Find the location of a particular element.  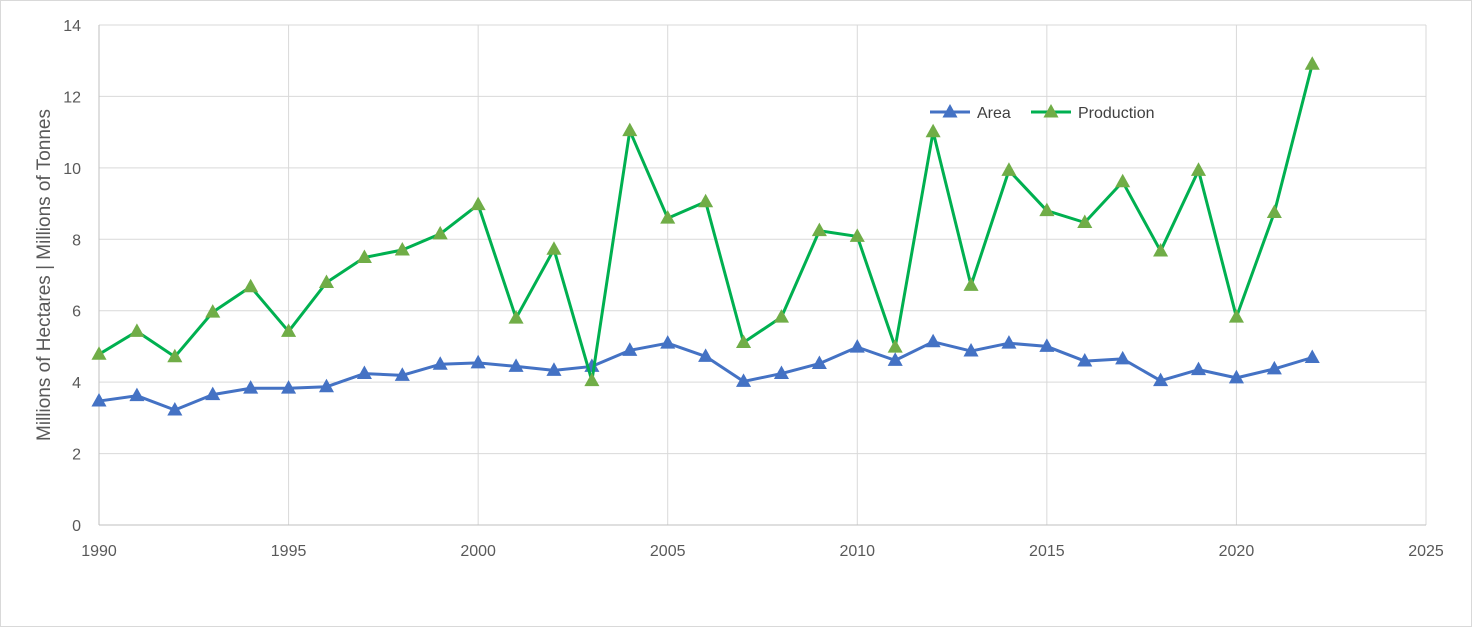

x-tick-label: 2015 is located at coordinates (1047, 551).